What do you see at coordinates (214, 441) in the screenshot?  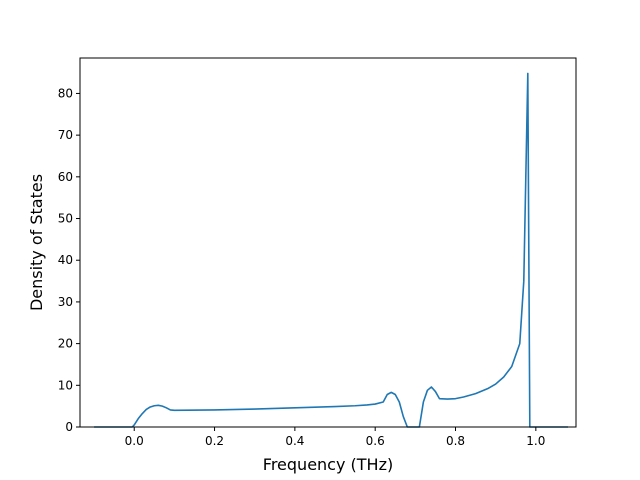 I see `x-tick-label: 0.2` at bounding box center [214, 441].